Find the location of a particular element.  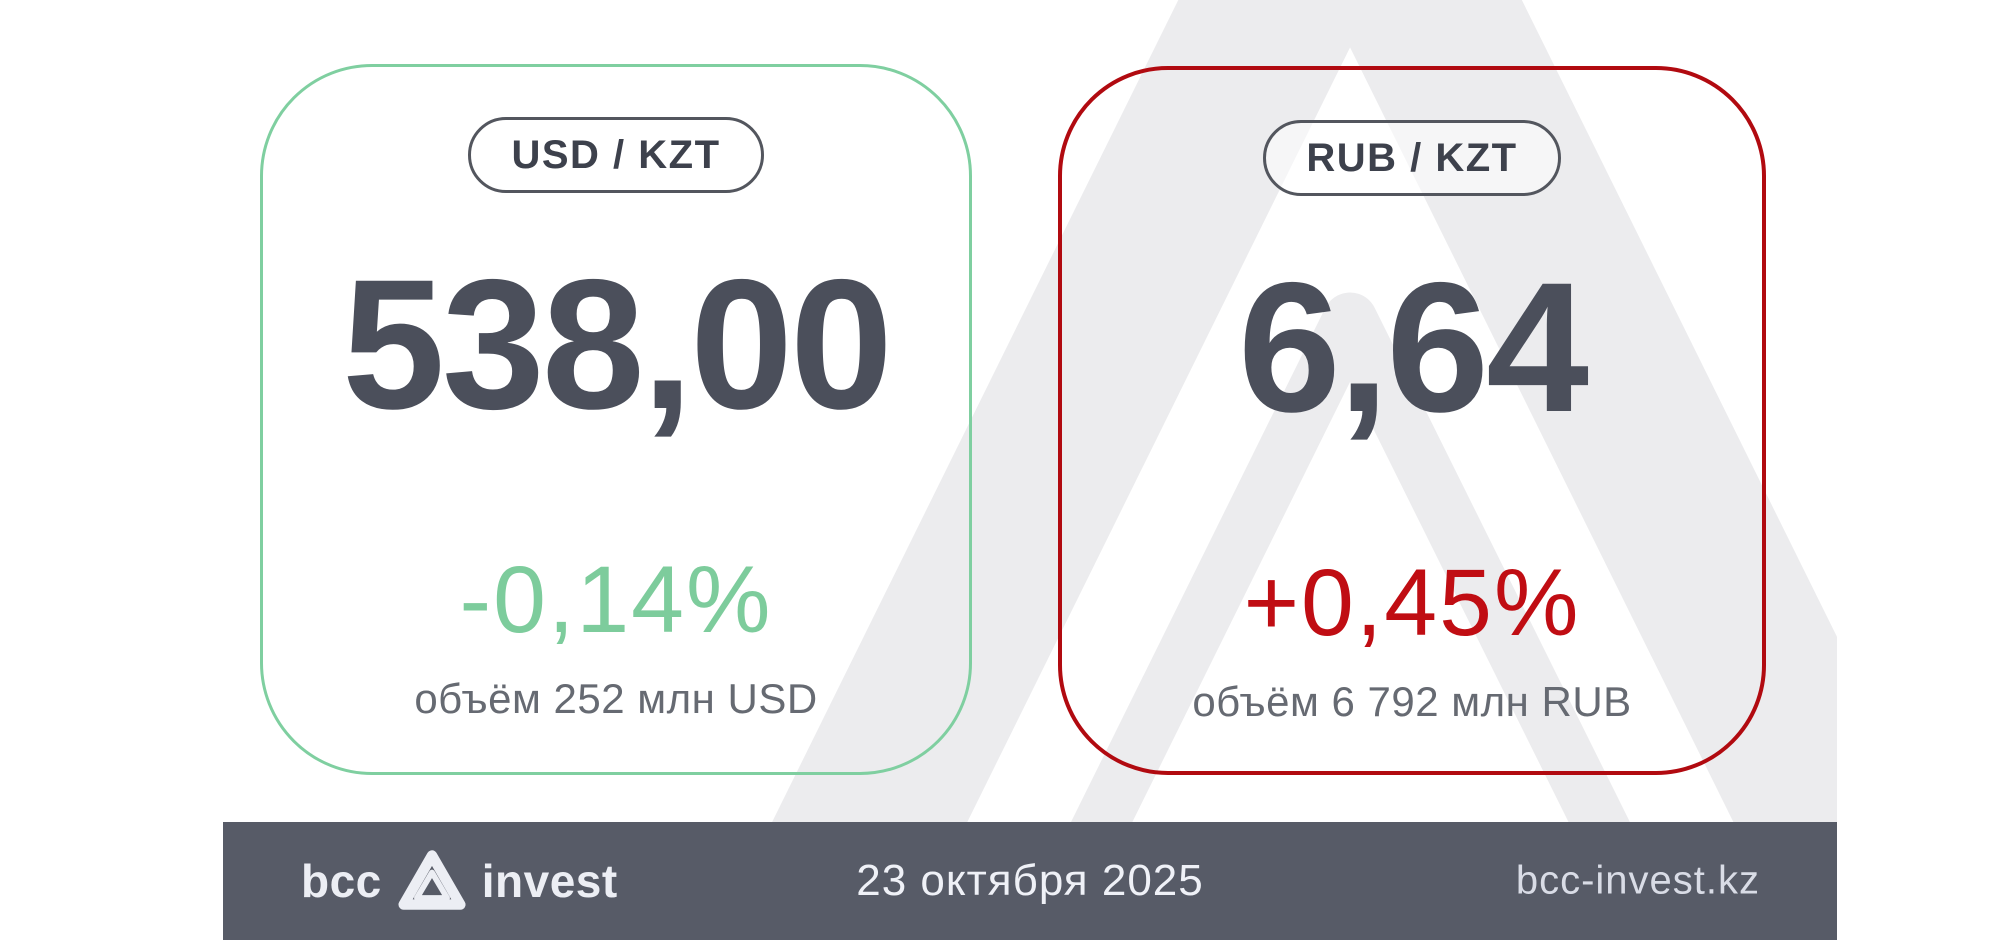

bcc-triangle-icon is located at coordinates (432, 880).